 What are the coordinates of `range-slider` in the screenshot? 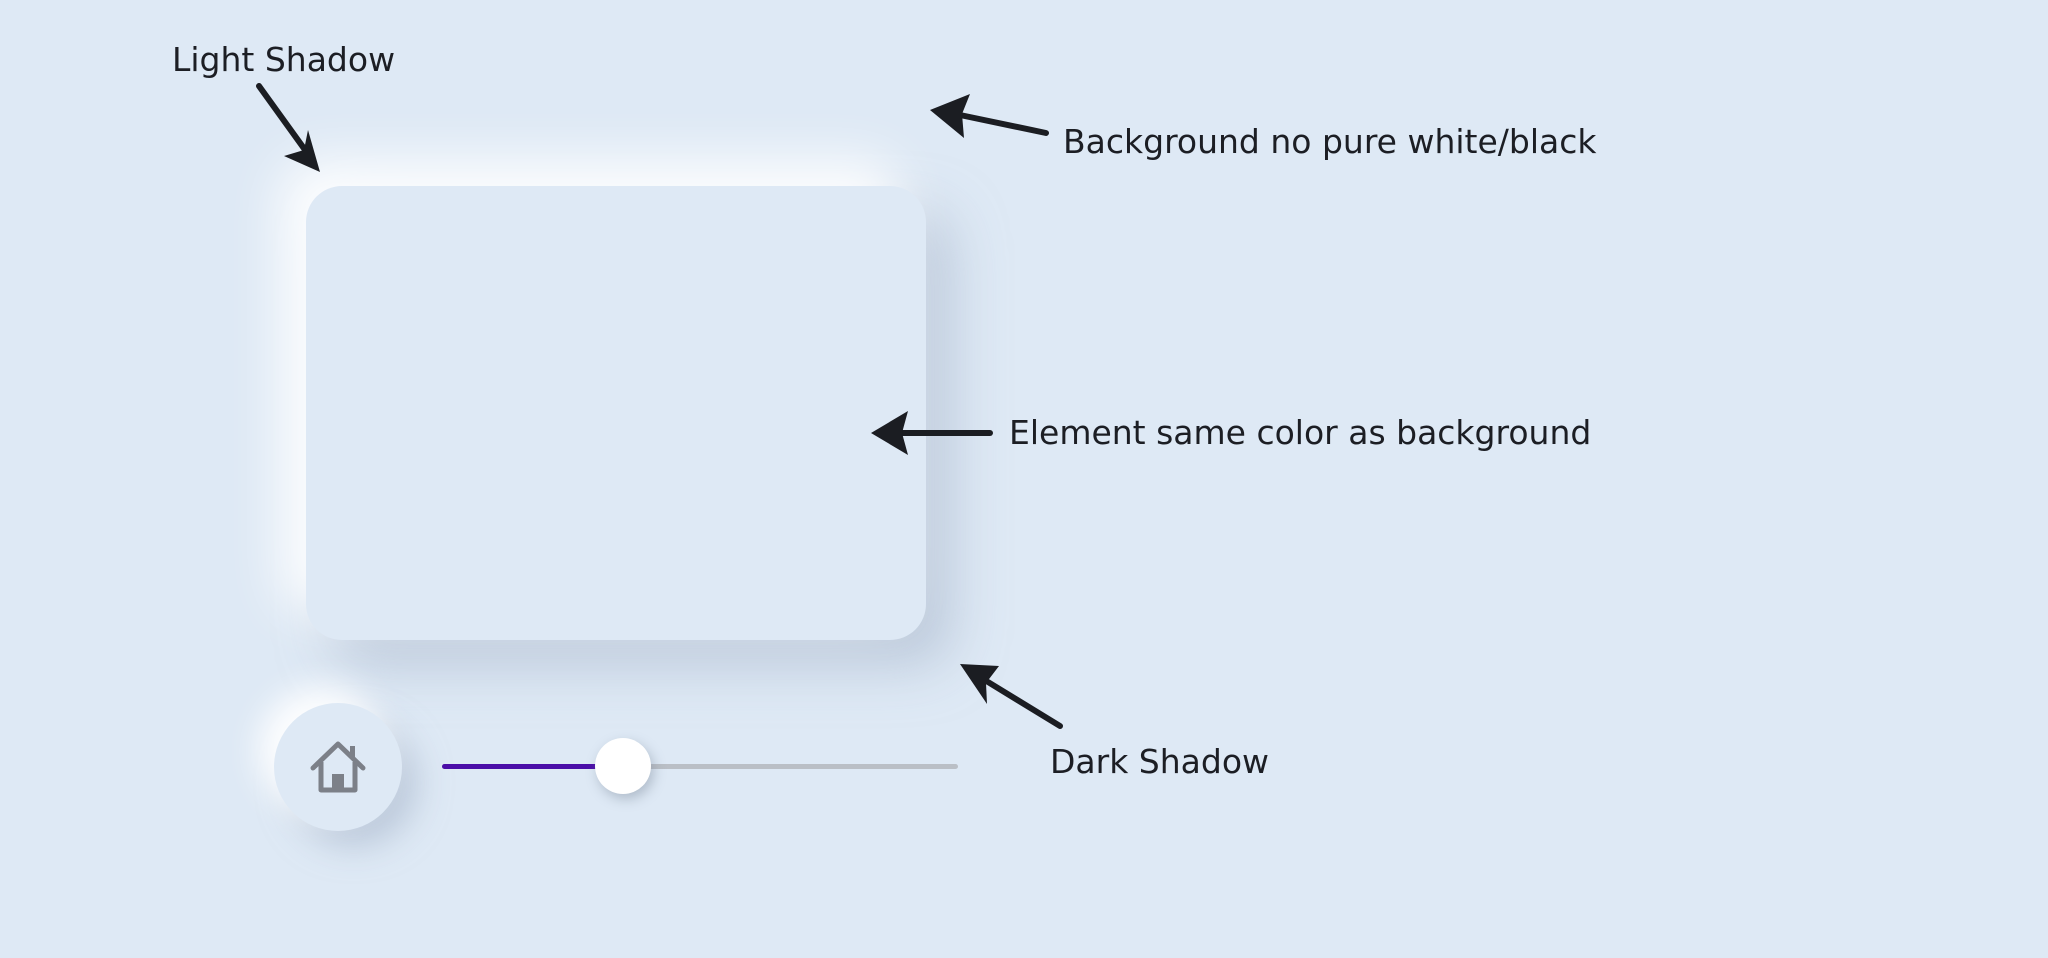 It's located at (700, 766).